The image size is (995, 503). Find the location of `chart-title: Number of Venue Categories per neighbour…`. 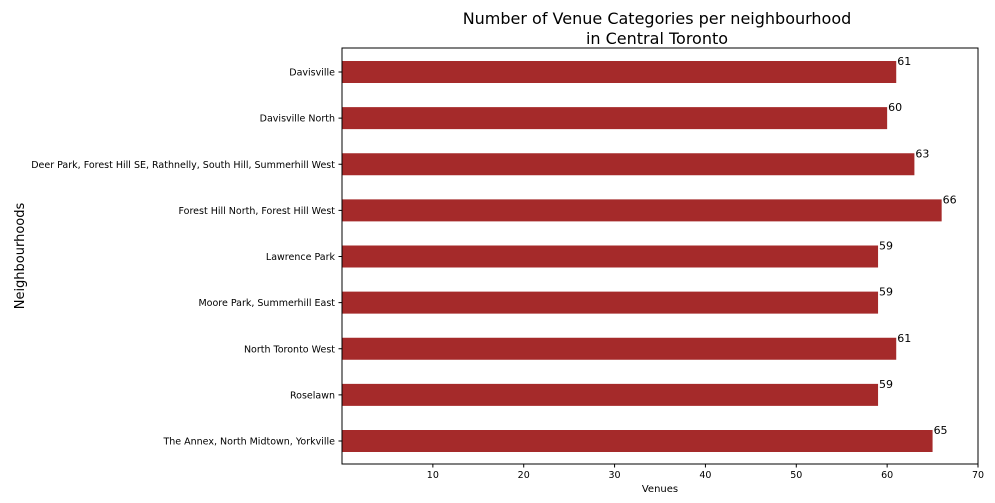

chart-title: Number of Venue Categories per neighbour… is located at coordinates (657, 28).